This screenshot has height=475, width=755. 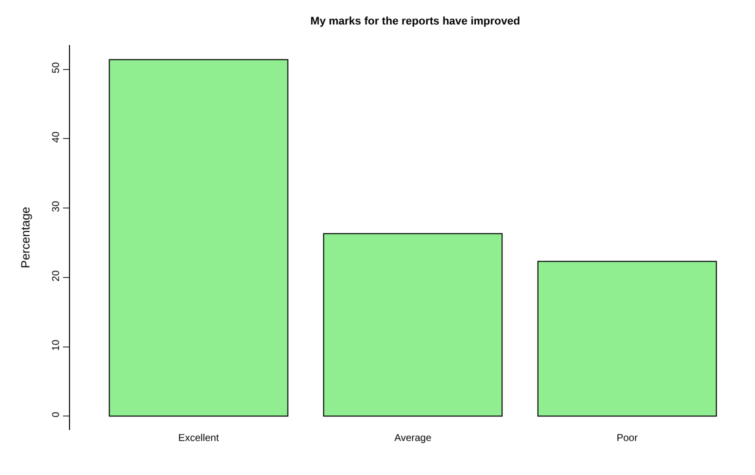 I want to click on x-tick-label: Poor, so click(x=627, y=438).